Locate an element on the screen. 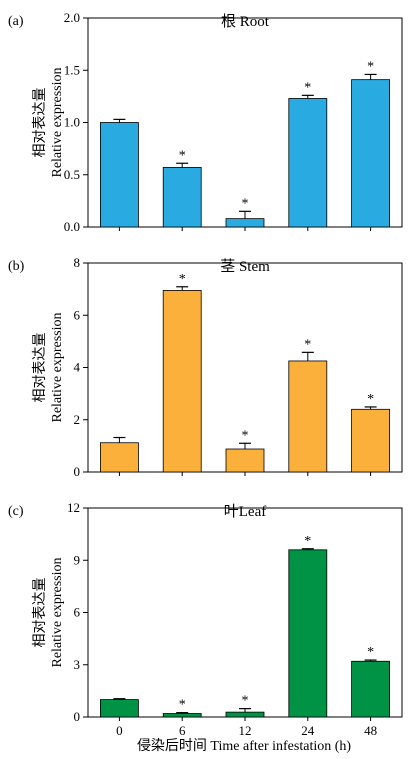 The image size is (416, 759). x-tick-label: 24 is located at coordinates (308, 730).